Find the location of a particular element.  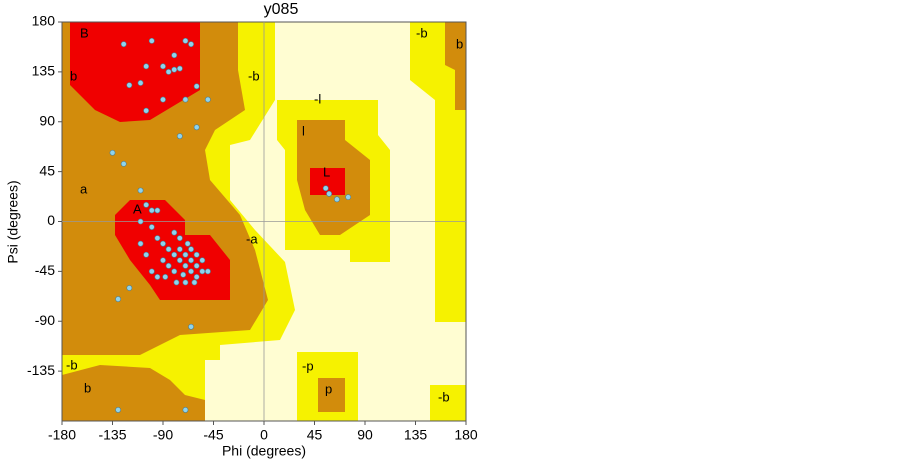

y-tick-label: -45 is located at coordinates (45, 270).